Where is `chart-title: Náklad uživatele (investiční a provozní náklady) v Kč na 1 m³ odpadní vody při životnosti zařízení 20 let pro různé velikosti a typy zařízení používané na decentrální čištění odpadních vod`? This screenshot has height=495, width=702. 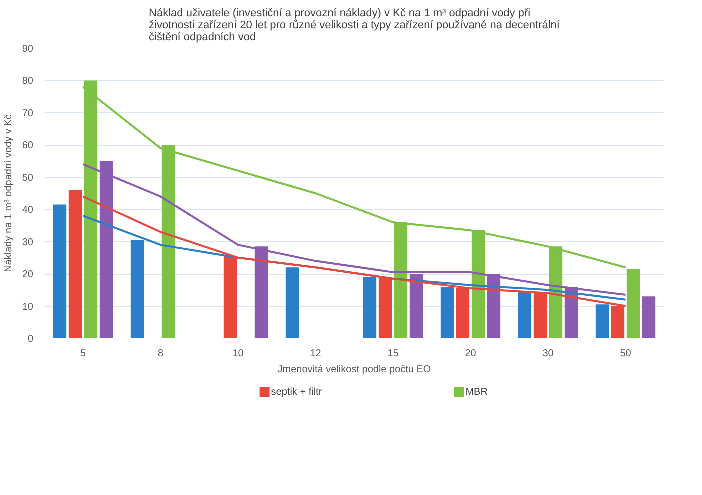
chart-title: Náklad uživatele (investiční a provozní náklady) v Kč na 1 m³ odpadní vody při životnosti zařízení 20 let pro různé velikosti a typy zařízení používané na decentrální čištění odpadních vod is located at coordinates (355, 26).